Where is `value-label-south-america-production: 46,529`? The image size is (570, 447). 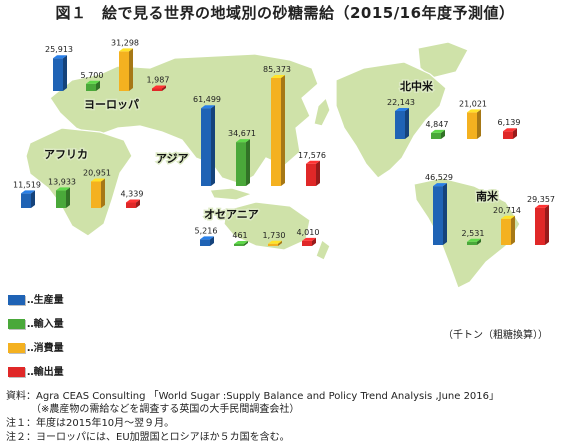
value-label-south-america-production: 46,529 is located at coordinates (439, 177).